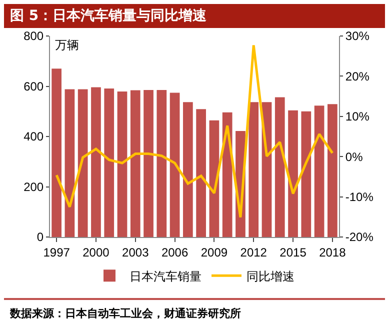  What do you see at coordinates (254, 252) in the screenshot?
I see `x-tick-label: 2012` at bounding box center [254, 252].